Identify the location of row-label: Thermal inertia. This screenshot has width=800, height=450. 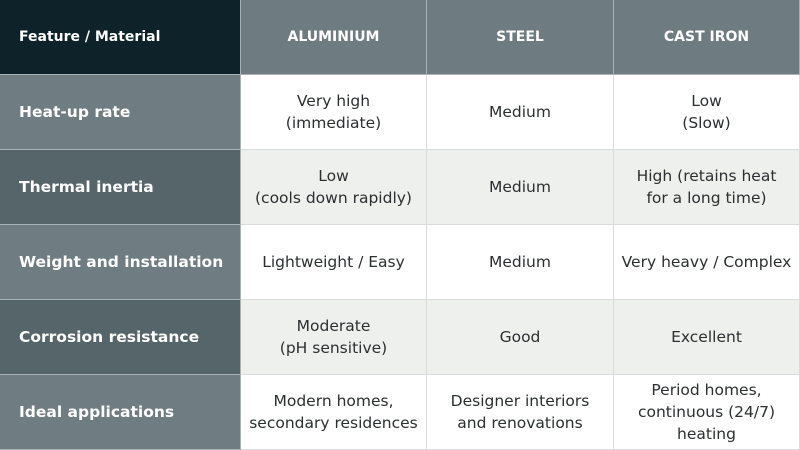
(120, 187).